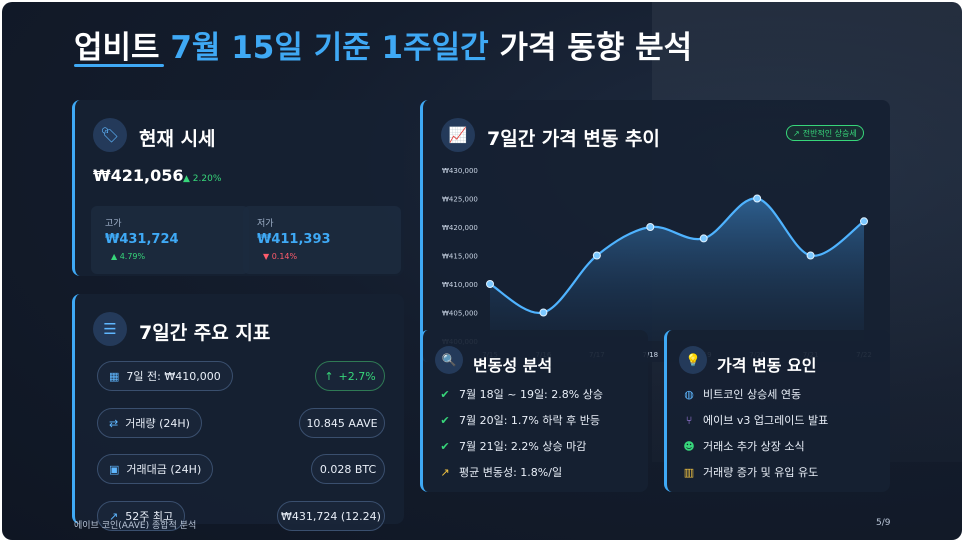  I want to click on branch-icon: ⑂, so click(689, 420).